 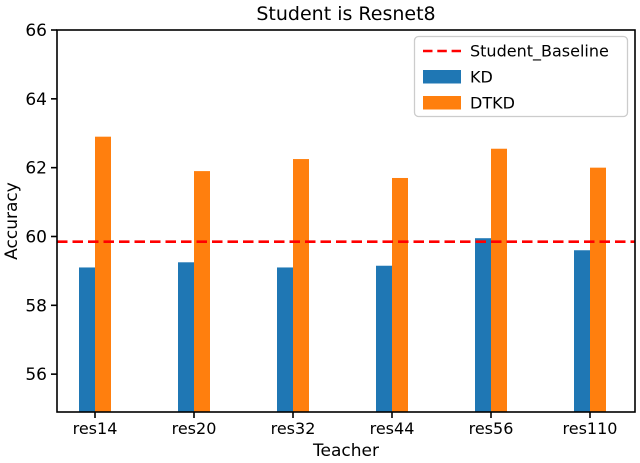 What do you see at coordinates (492, 103) in the screenshot?
I see `legend-label-dtkd: DTKD` at bounding box center [492, 103].